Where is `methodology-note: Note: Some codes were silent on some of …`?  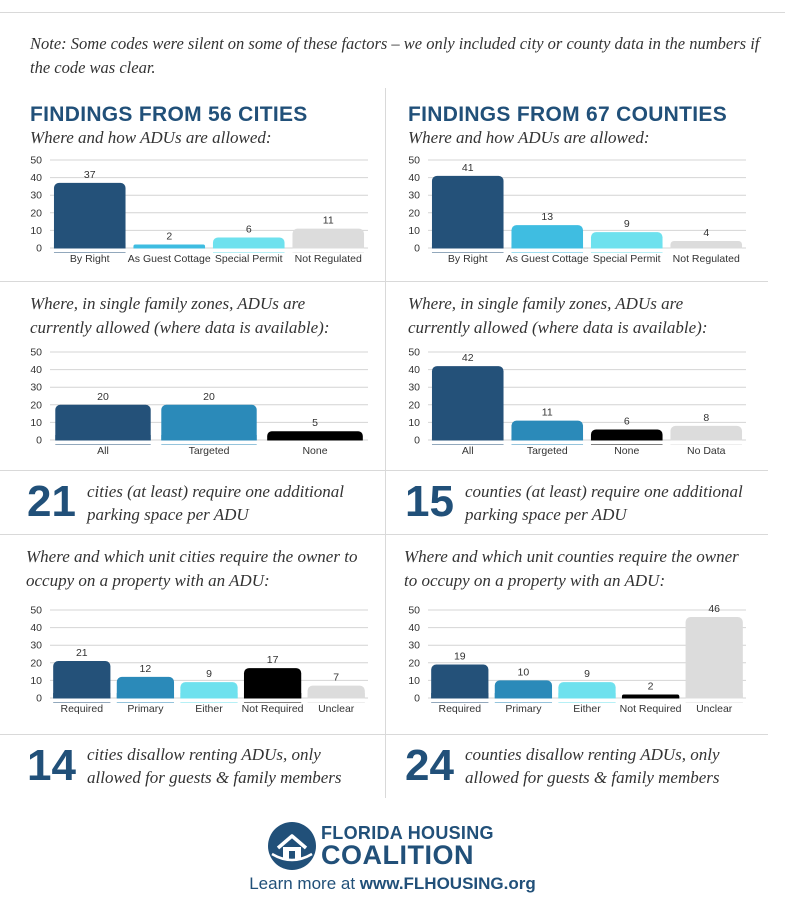
methodology-note: Note: Some codes were silent on some of … is located at coordinates (395, 55).